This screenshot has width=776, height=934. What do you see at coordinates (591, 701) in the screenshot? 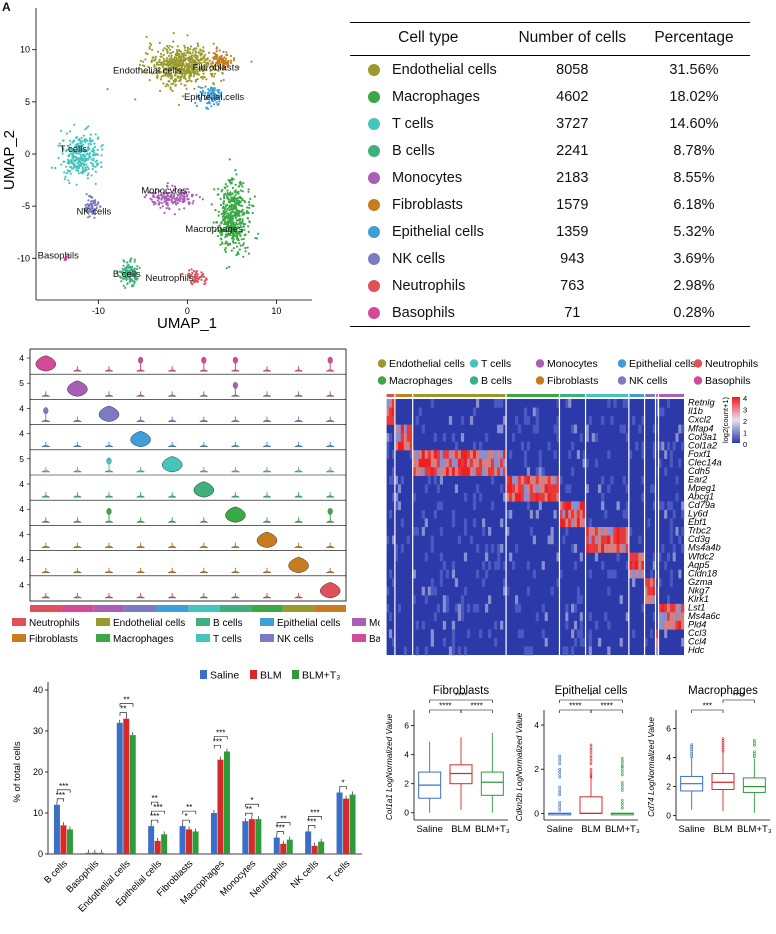
I see `box-sig-bracket` at bounding box center [591, 701].